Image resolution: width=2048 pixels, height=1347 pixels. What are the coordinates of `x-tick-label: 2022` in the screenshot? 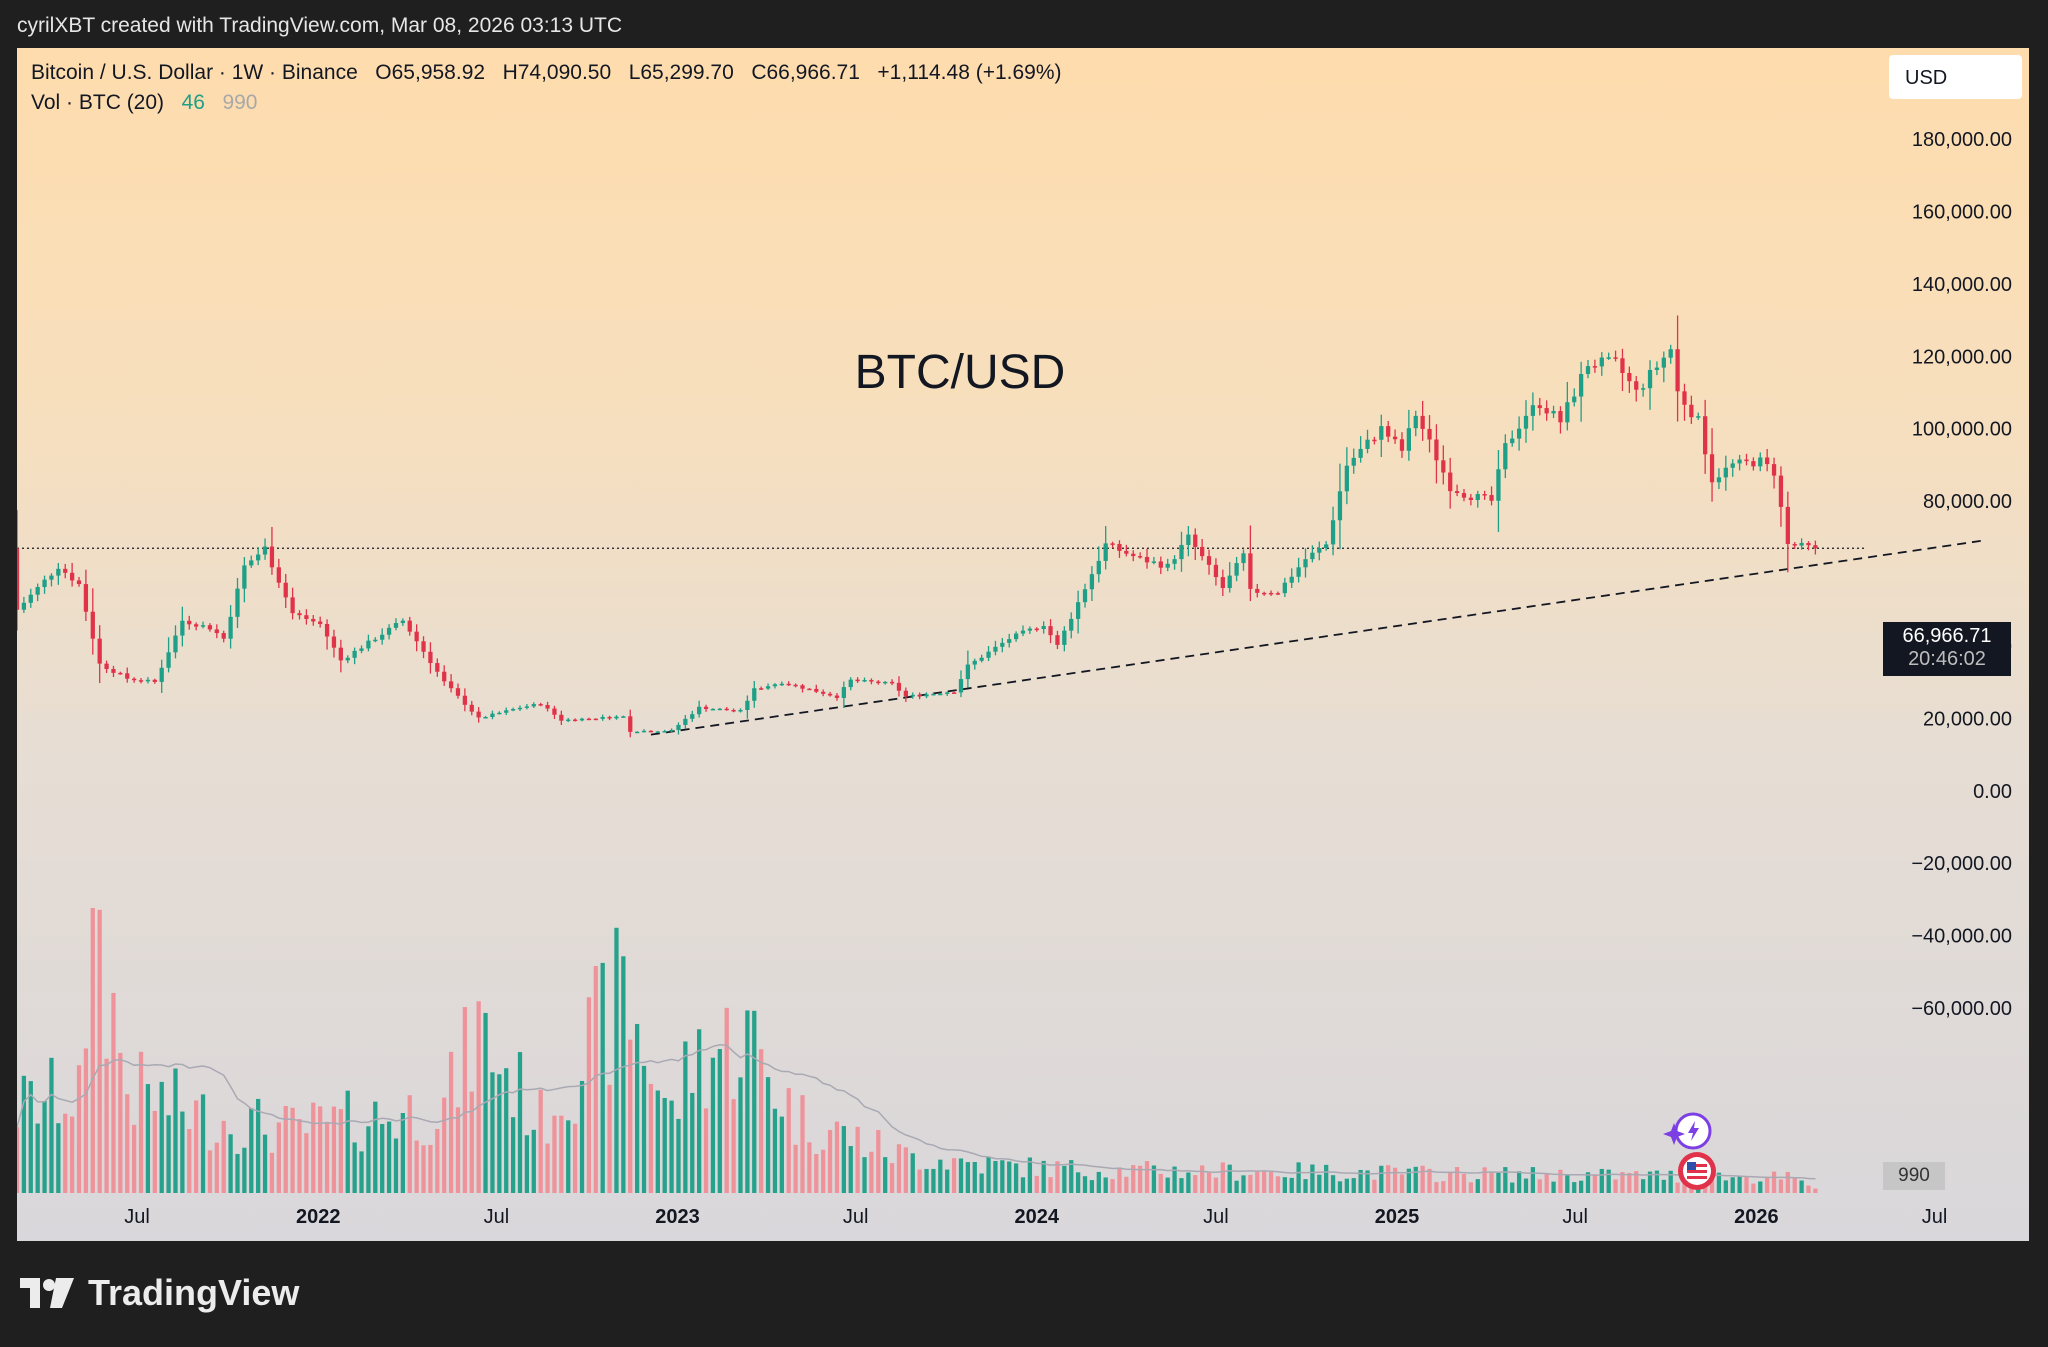 It's located at (318, 1217).